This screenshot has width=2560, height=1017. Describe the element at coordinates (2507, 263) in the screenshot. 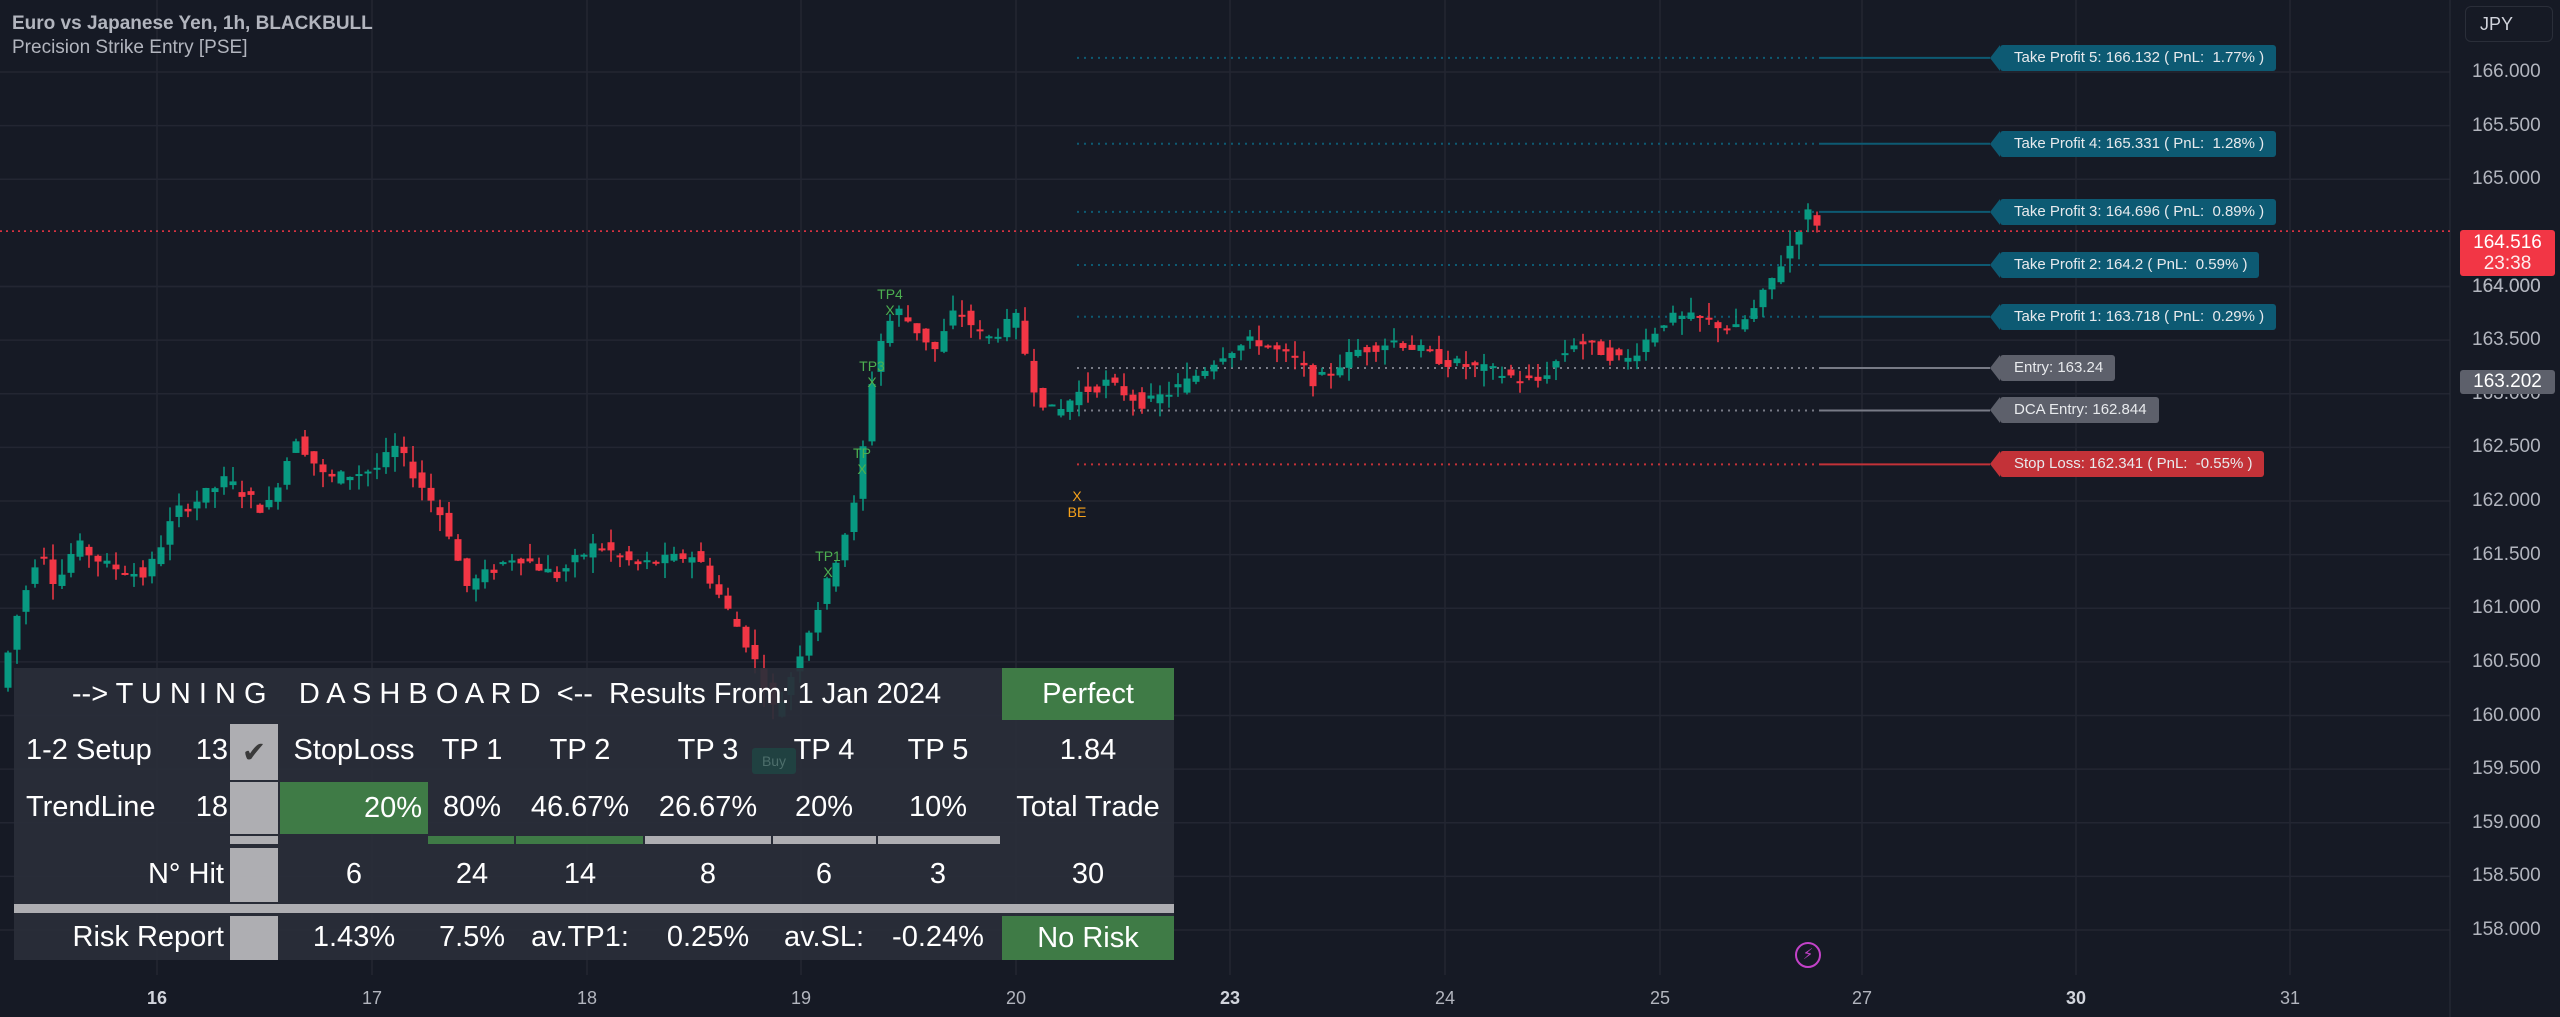

I see `bar-countdown: 23:38` at that location.